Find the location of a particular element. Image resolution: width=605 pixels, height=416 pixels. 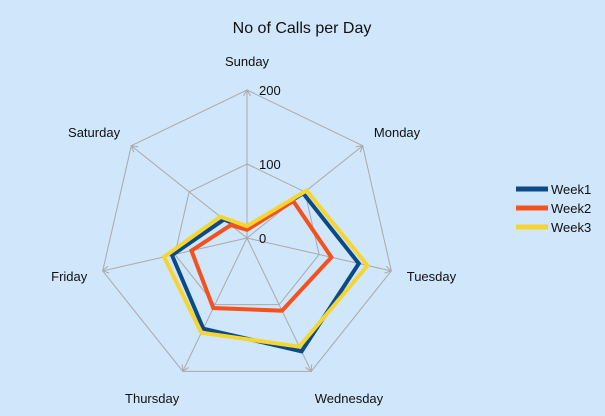

legend-label-week3: Week3 is located at coordinates (571, 227).